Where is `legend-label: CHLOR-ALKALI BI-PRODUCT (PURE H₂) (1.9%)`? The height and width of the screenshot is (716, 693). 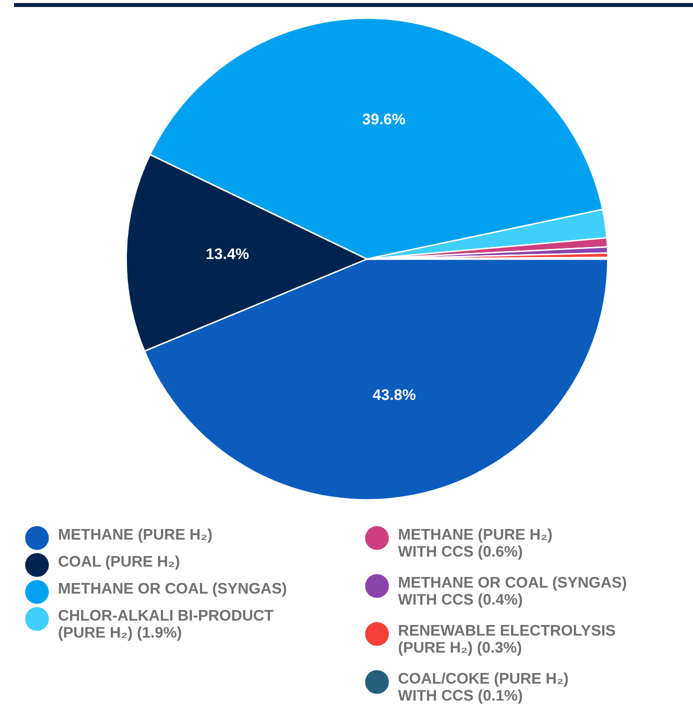 legend-label: CHLOR-ALKALI BI-PRODUCT (PURE H₂) (1.9%) is located at coordinates (166, 625).